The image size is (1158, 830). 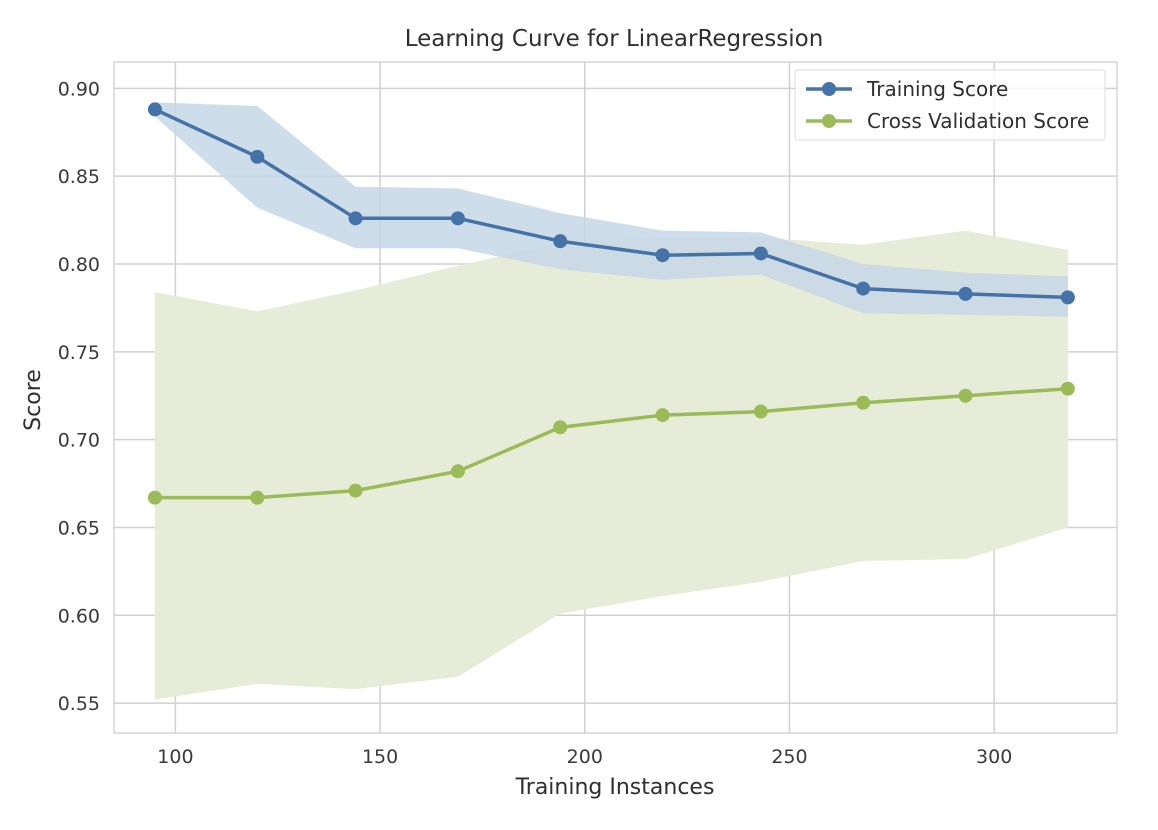 What do you see at coordinates (79, 616) in the screenshot?
I see `y-tick-label: 0.60` at bounding box center [79, 616].